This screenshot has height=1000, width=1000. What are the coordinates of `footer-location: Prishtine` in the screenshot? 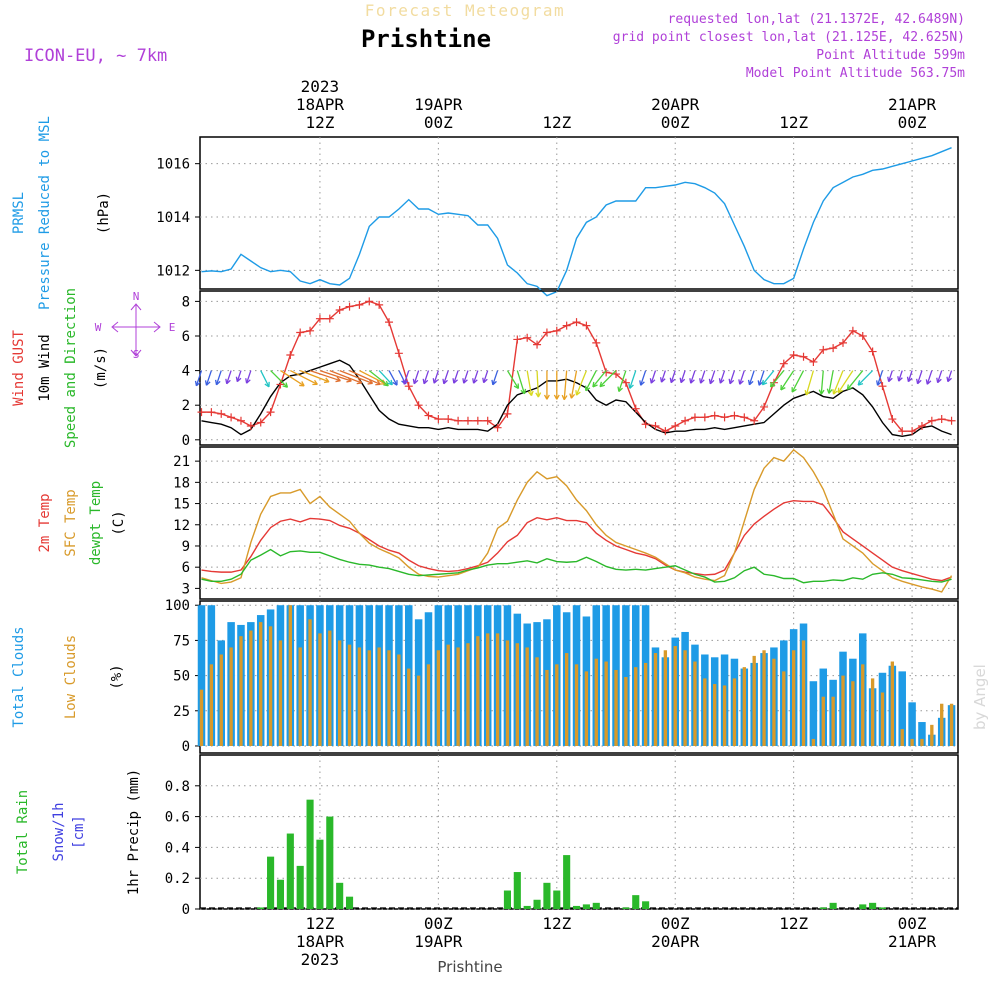 It's located at (469, 967).